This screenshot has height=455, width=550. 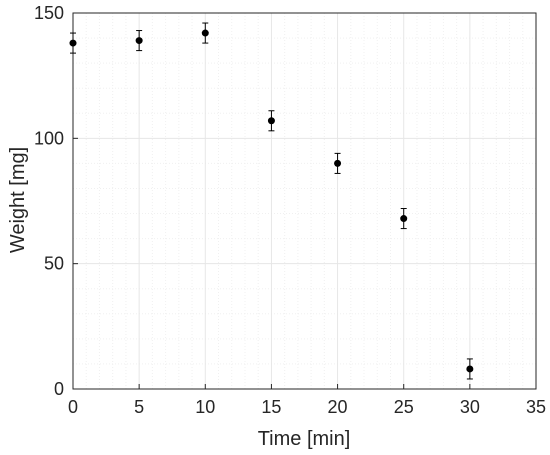 What do you see at coordinates (338, 407) in the screenshot?
I see `x-tick-label: 20` at bounding box center [338, 407].